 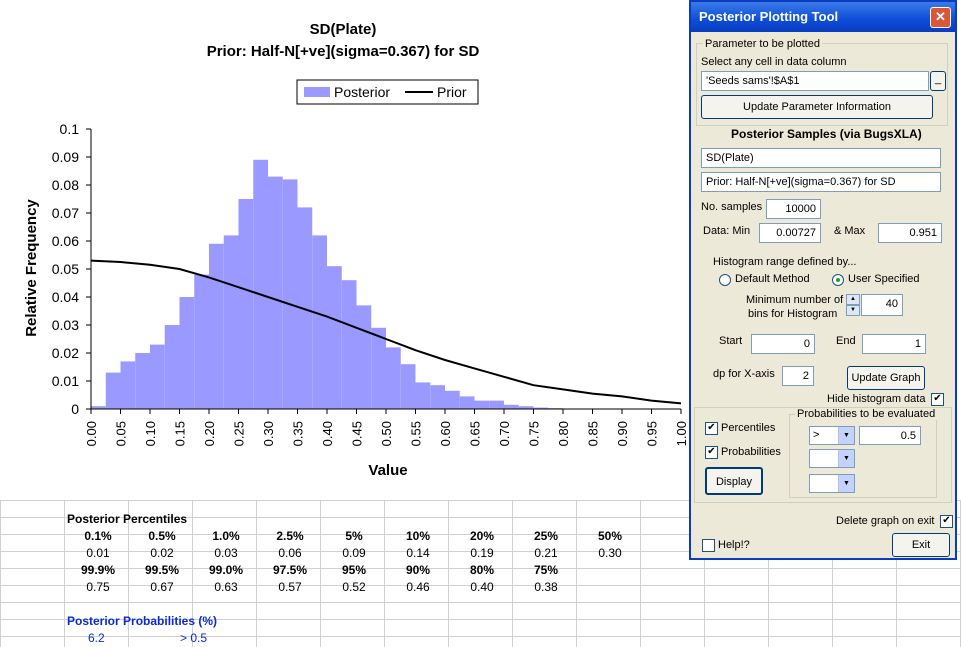 I want to click on default-method-radio, so click(x=725, y=280).